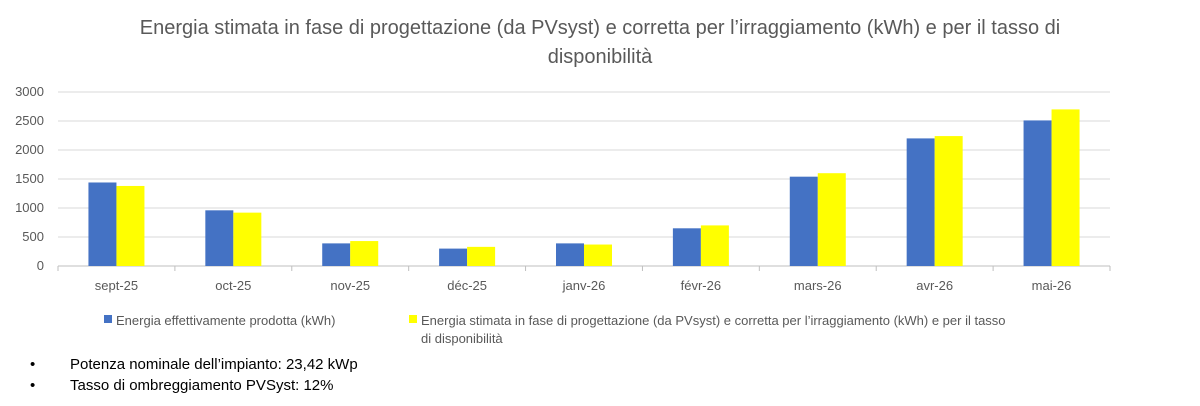  What do you see at coordinates (1052, 285) in the screenshot?
I see `x-tick-label: mai-26` at bounding box center [1052, 285].